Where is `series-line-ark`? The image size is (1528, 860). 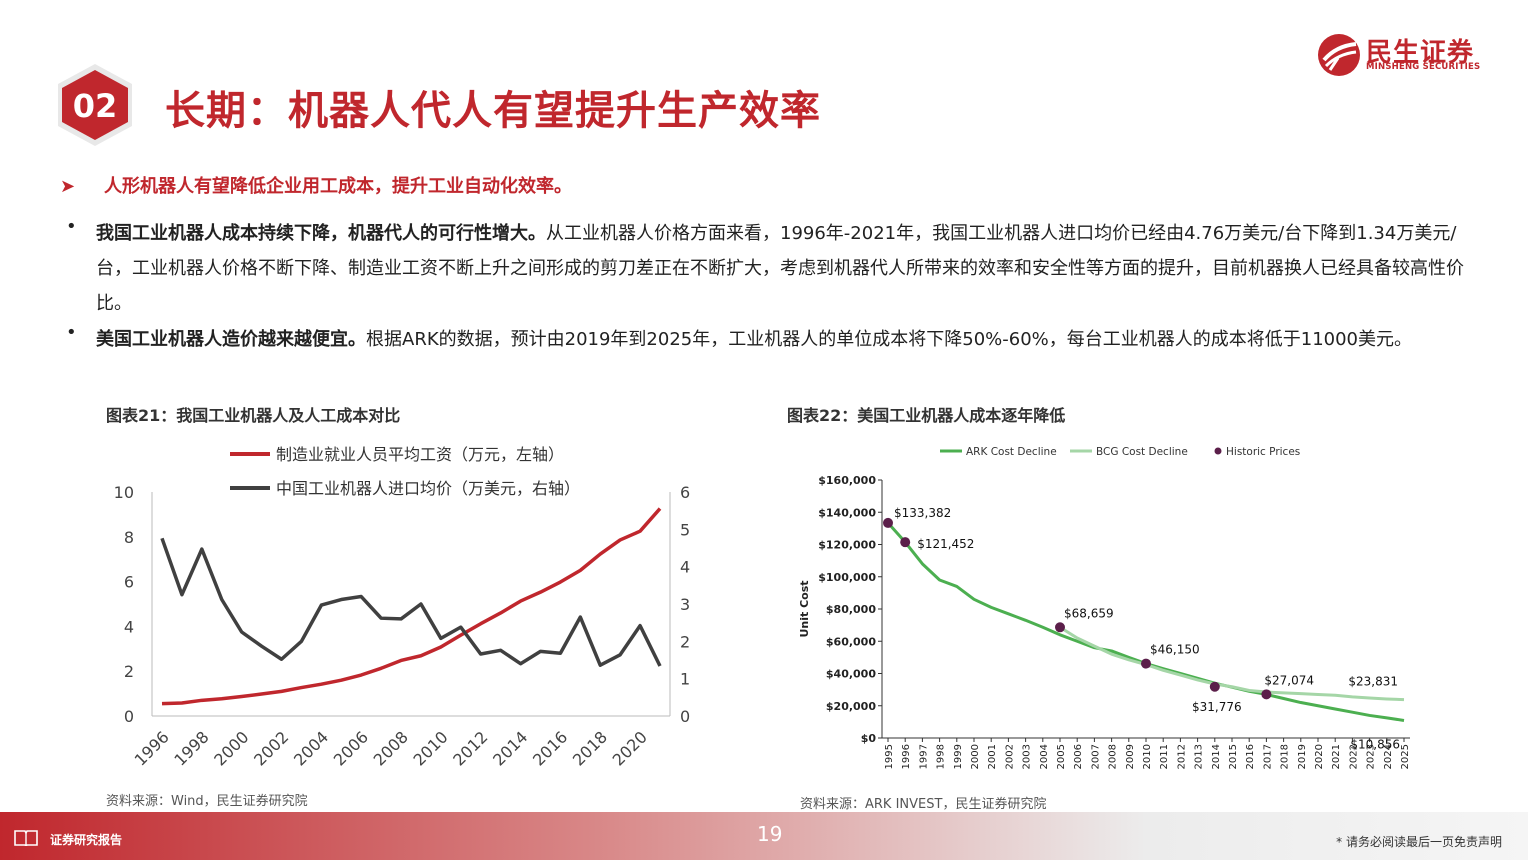 series-line-ark is located at coordinates (1145, 621).